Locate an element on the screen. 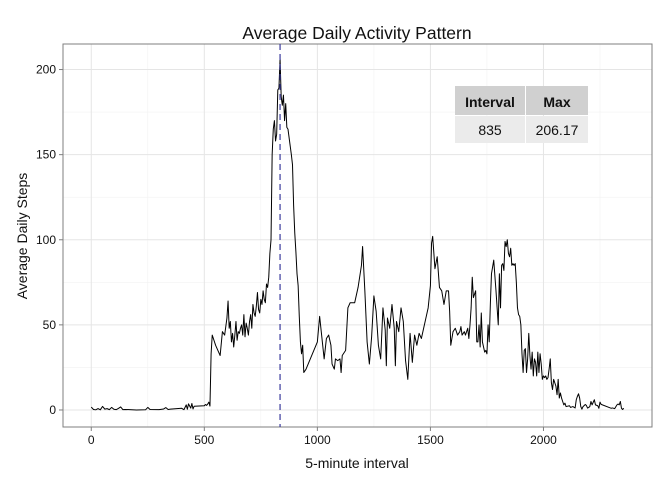 The height and width of the screenshot is (480, 672). y-axis: 0 50 100 150 200 is located at coordinates (49, 240).